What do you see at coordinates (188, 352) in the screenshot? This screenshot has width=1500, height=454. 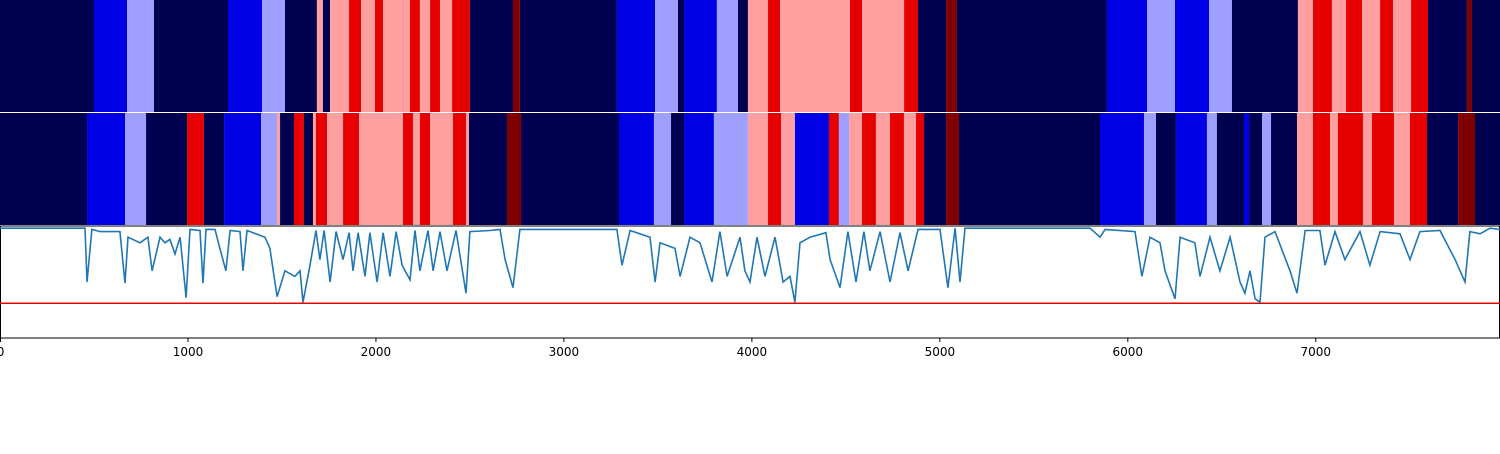 I see `x-tick-label: 1000` at bounding box center [188, 352].